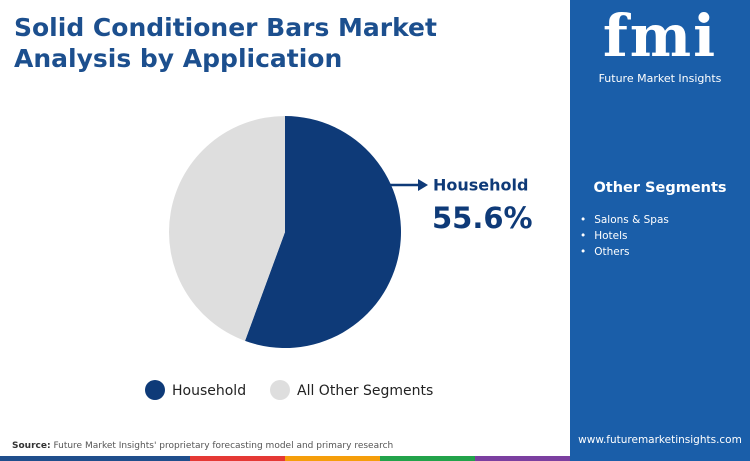 This screenshot has width=750, height=461. I want to click on panel-item: Salons & Spas, so click(624, 220).